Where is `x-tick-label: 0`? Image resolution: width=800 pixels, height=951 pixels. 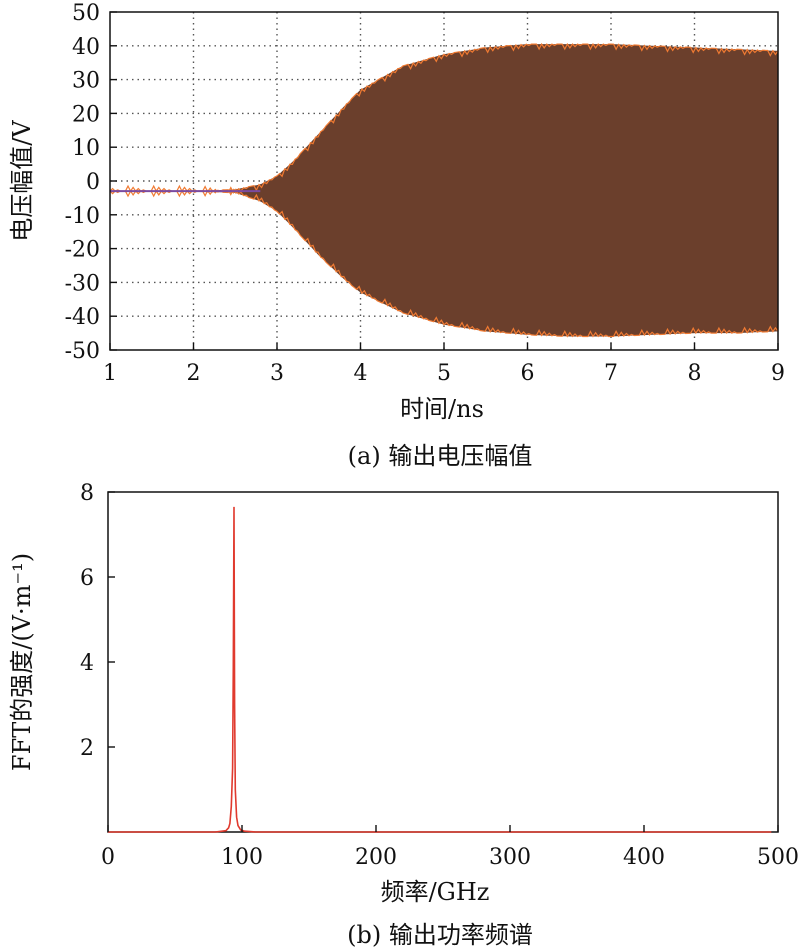 x-tick-label: 0 is located at coordinates (108, 857).